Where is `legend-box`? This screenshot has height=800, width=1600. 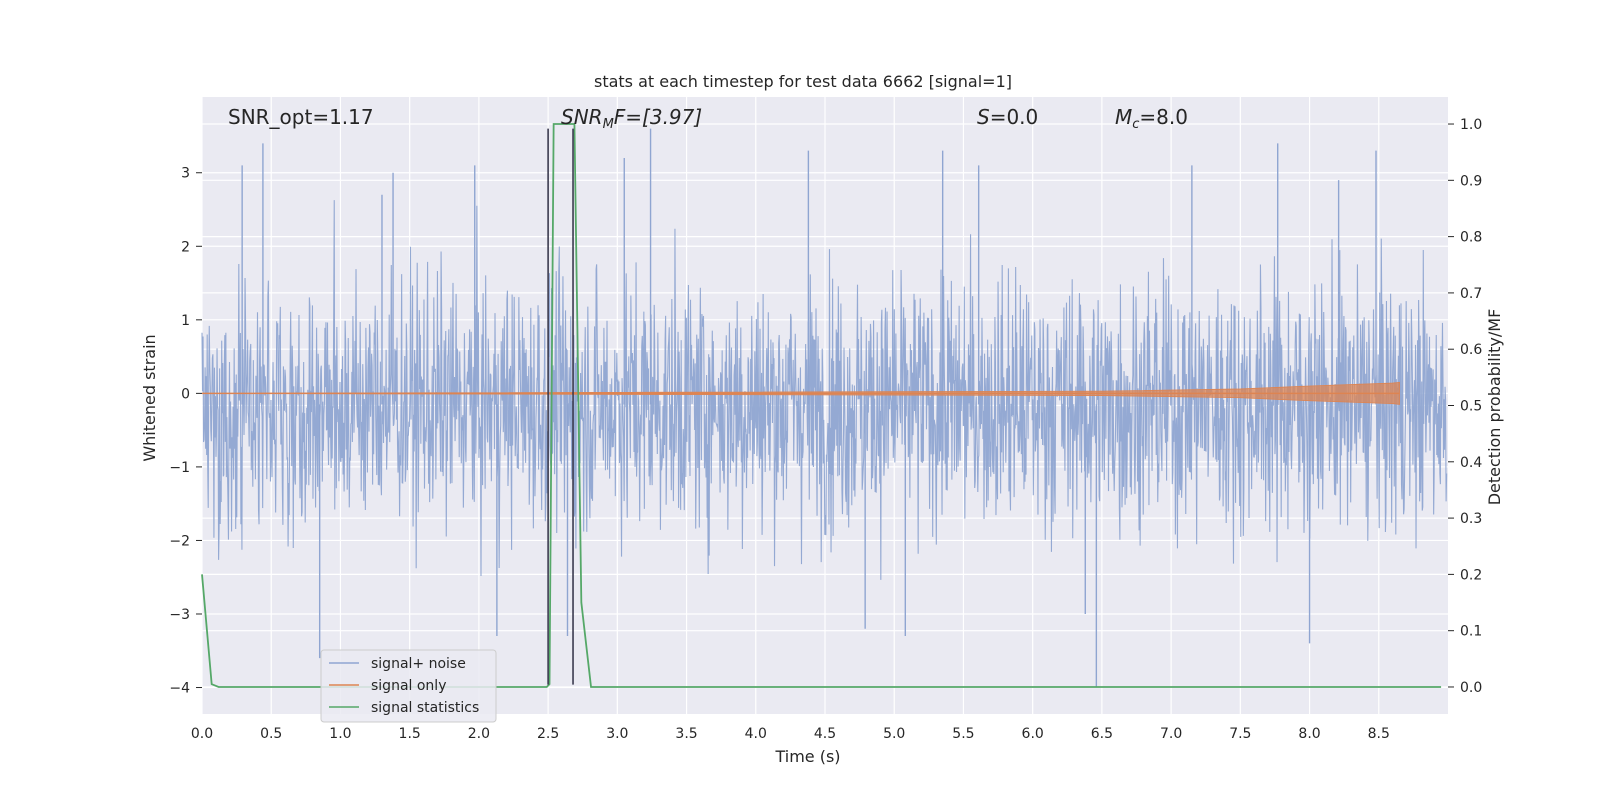
legend-box is located at coordinates (408, 686).